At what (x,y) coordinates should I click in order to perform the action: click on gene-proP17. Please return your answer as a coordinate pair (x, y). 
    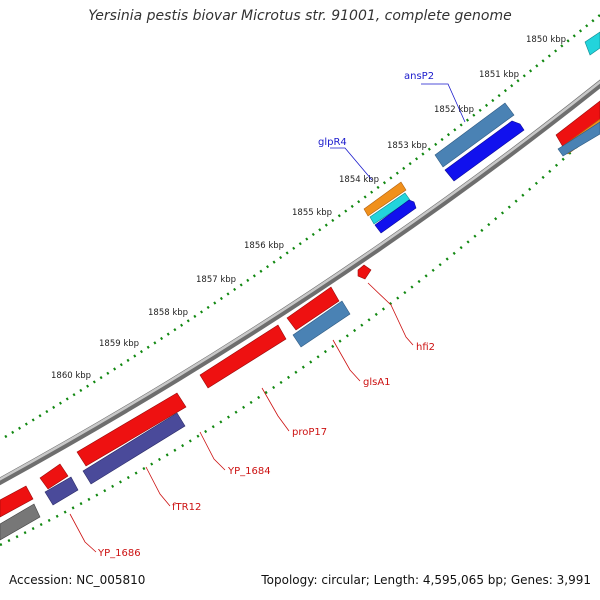
    Looking at the image, I should click on (243, 356).